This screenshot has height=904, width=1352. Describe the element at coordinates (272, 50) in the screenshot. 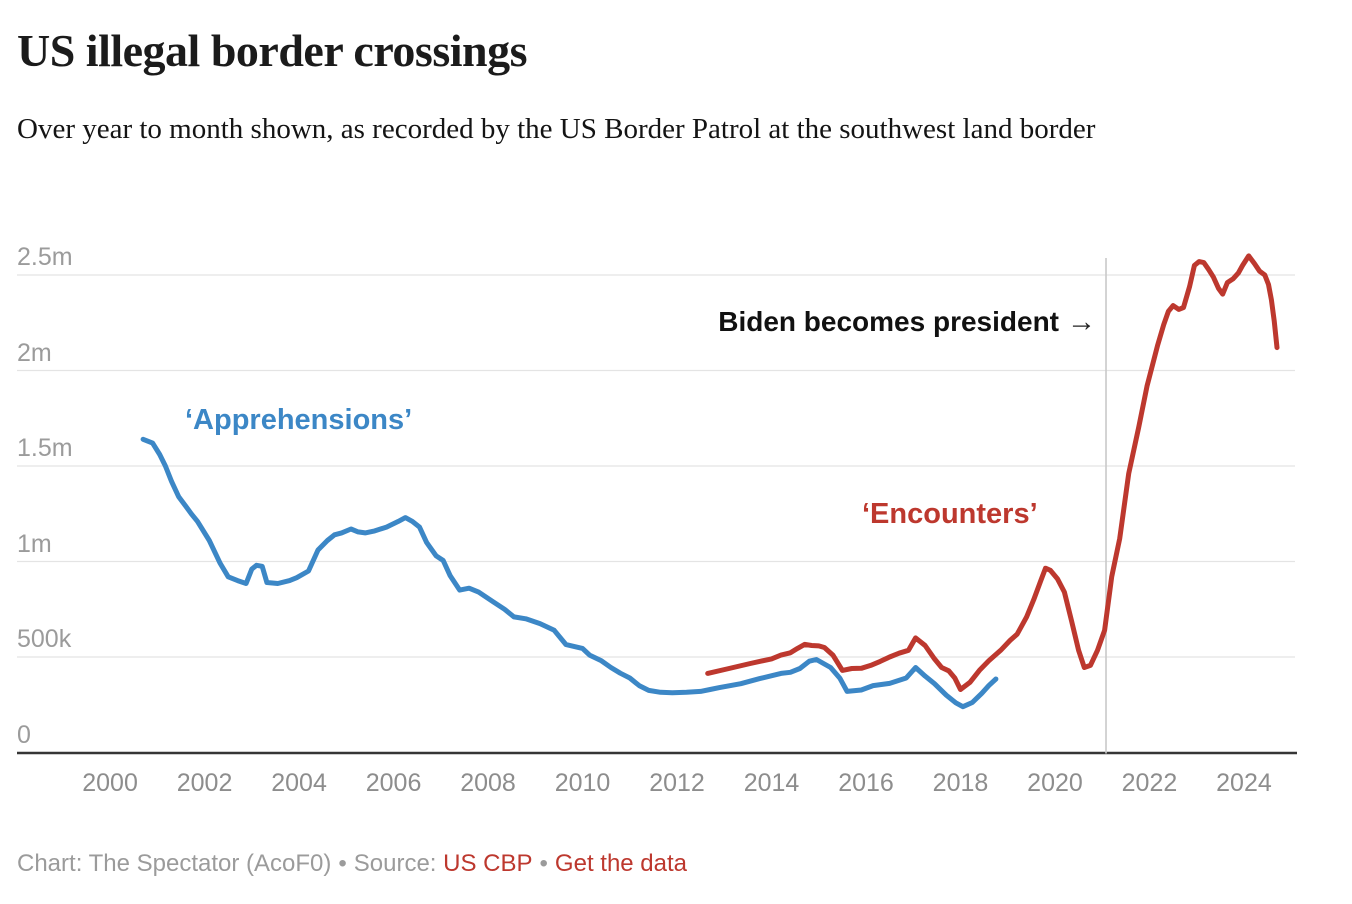

I see `page-title: US illegal border crossings` at that location.